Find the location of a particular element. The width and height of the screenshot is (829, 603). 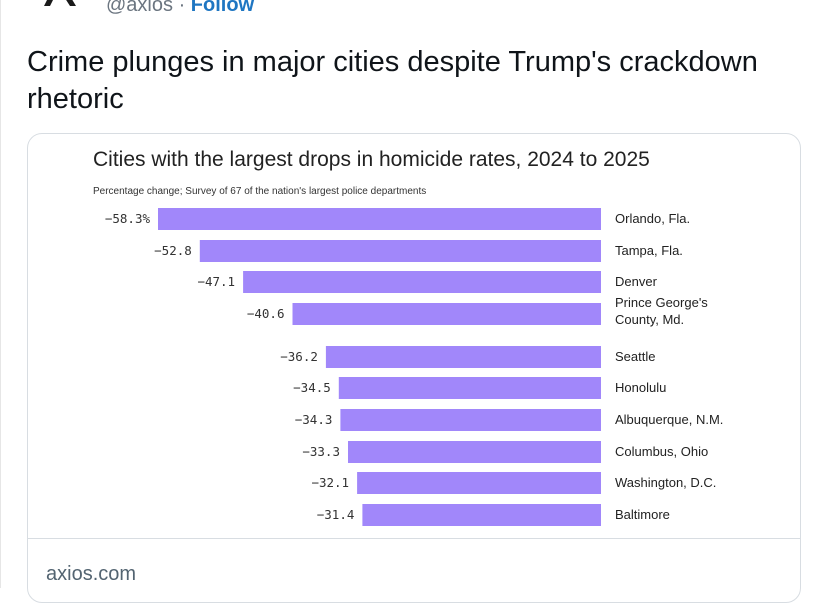

left-border is located at coordinates (0, 294).